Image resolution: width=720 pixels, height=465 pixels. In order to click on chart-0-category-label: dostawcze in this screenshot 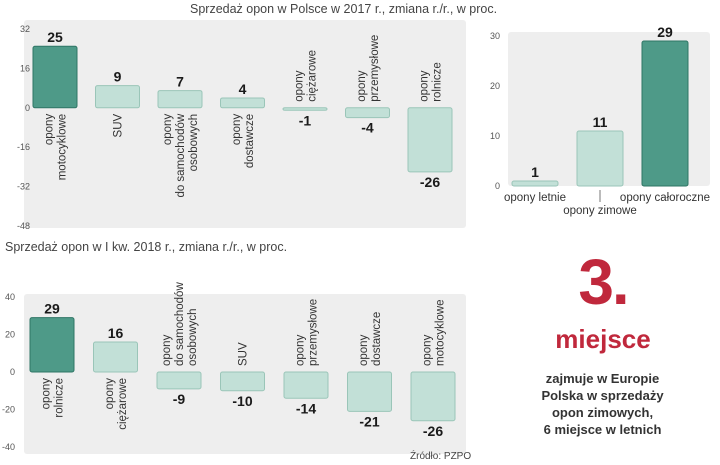, I will do `click(250, 141)`.